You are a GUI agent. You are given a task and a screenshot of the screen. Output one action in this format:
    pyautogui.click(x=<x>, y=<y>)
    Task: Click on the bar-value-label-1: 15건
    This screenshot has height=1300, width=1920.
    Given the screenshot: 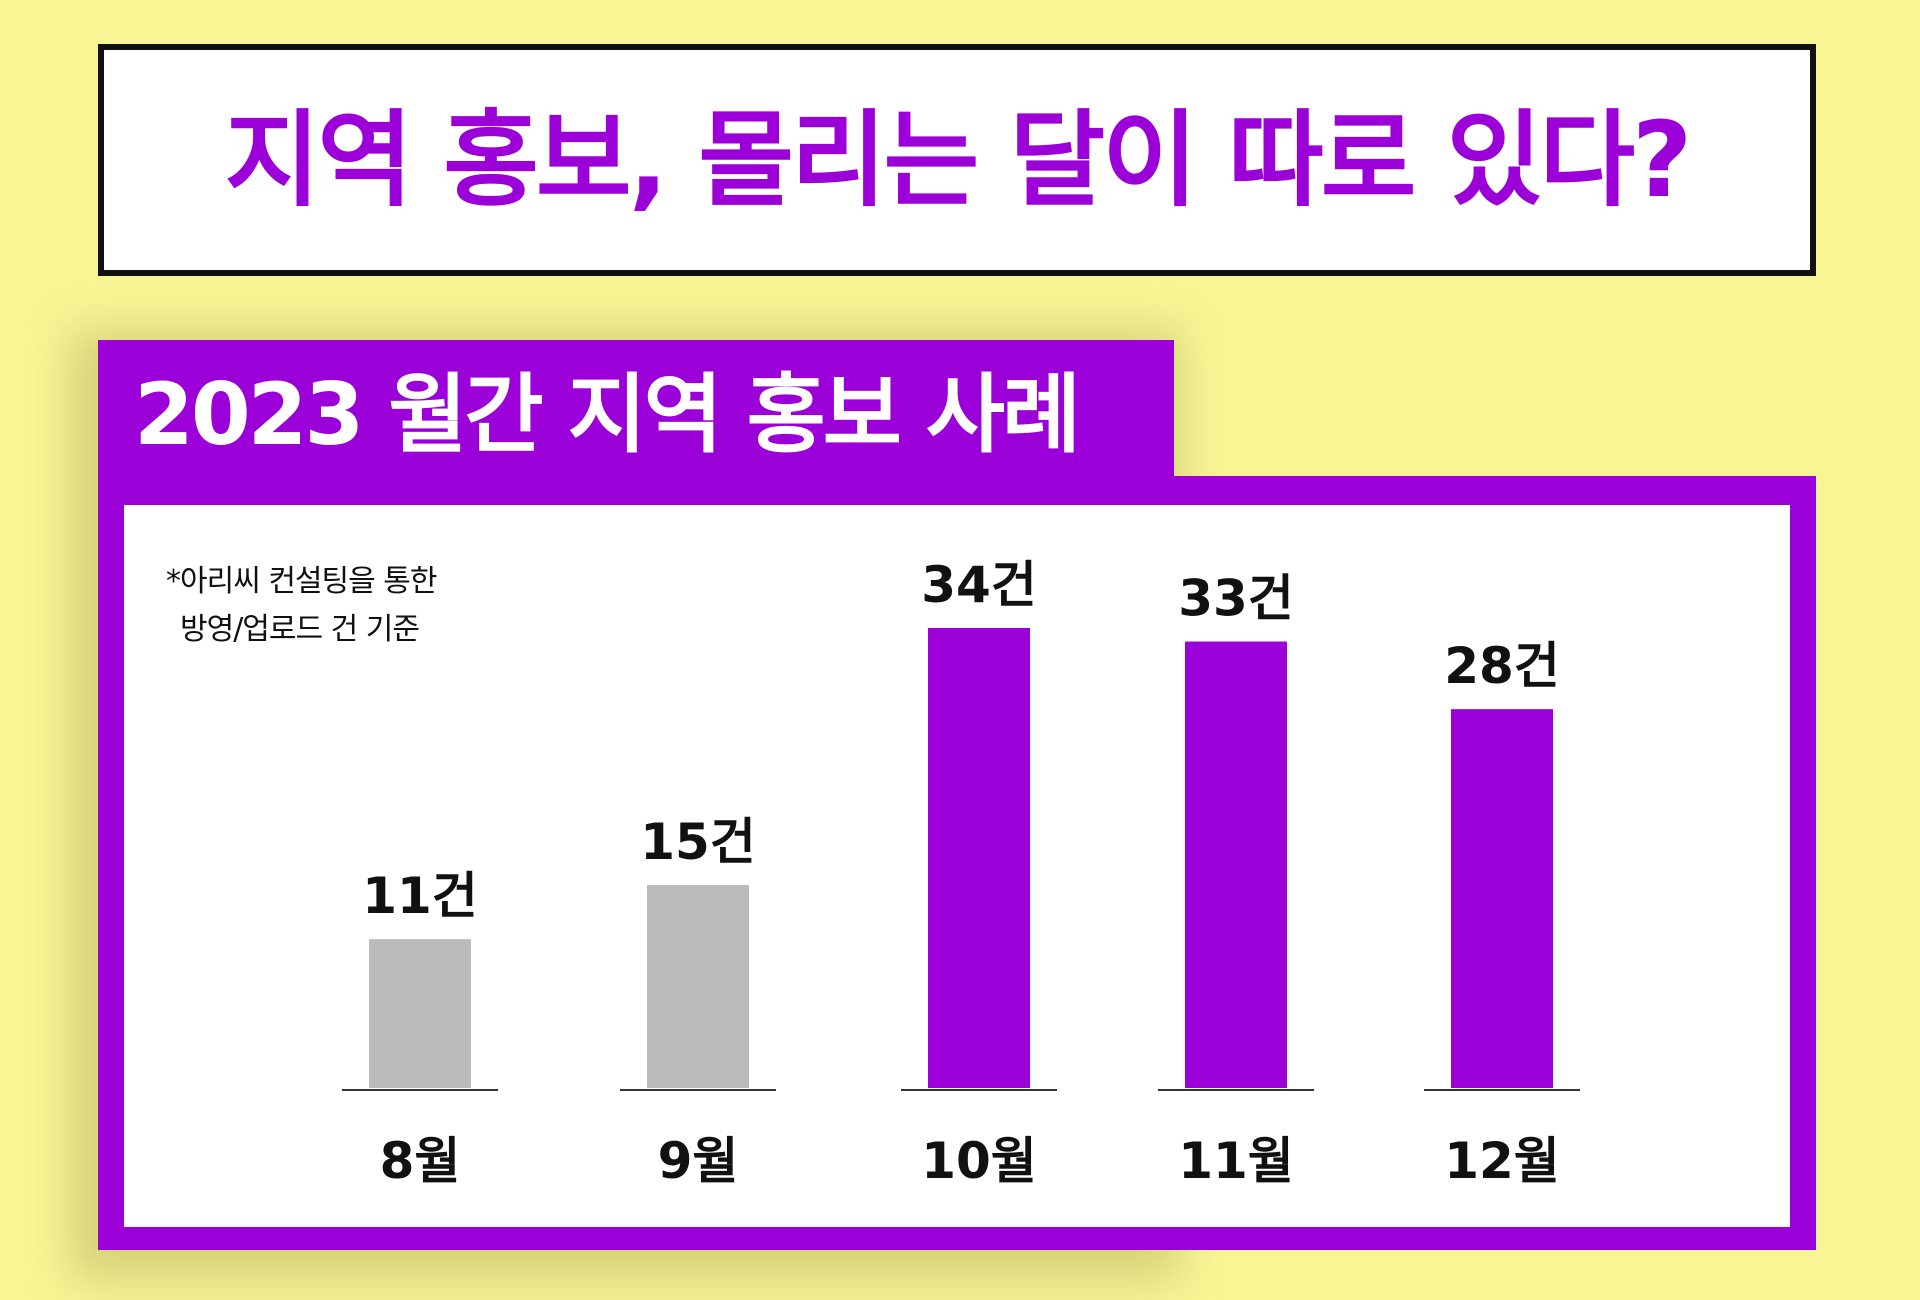 What is the action you would take?
    pyautogui.click(x=698, y=842)
    